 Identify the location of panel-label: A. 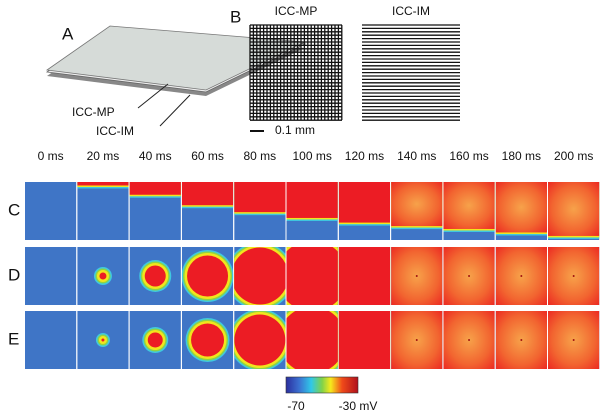
(68, 33).